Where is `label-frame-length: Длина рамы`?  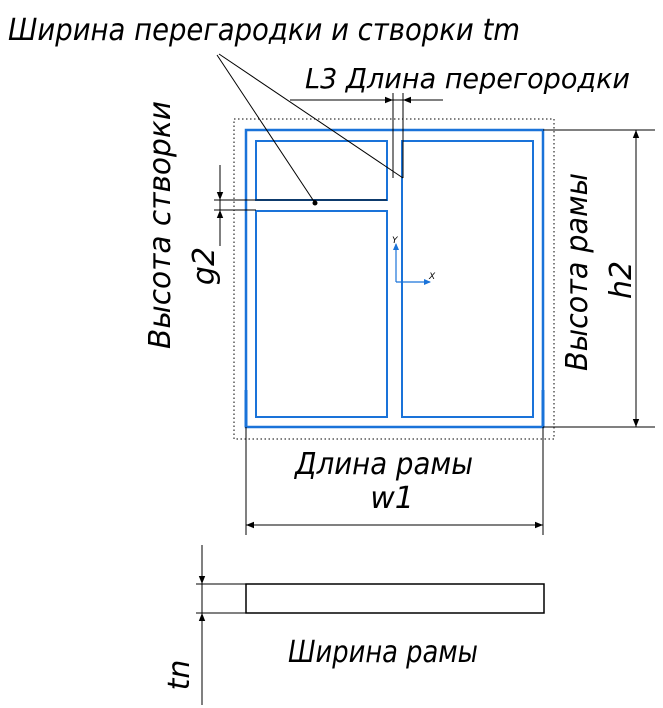
label-frame-length: Длина рамы is located at coordinates (383, 464).